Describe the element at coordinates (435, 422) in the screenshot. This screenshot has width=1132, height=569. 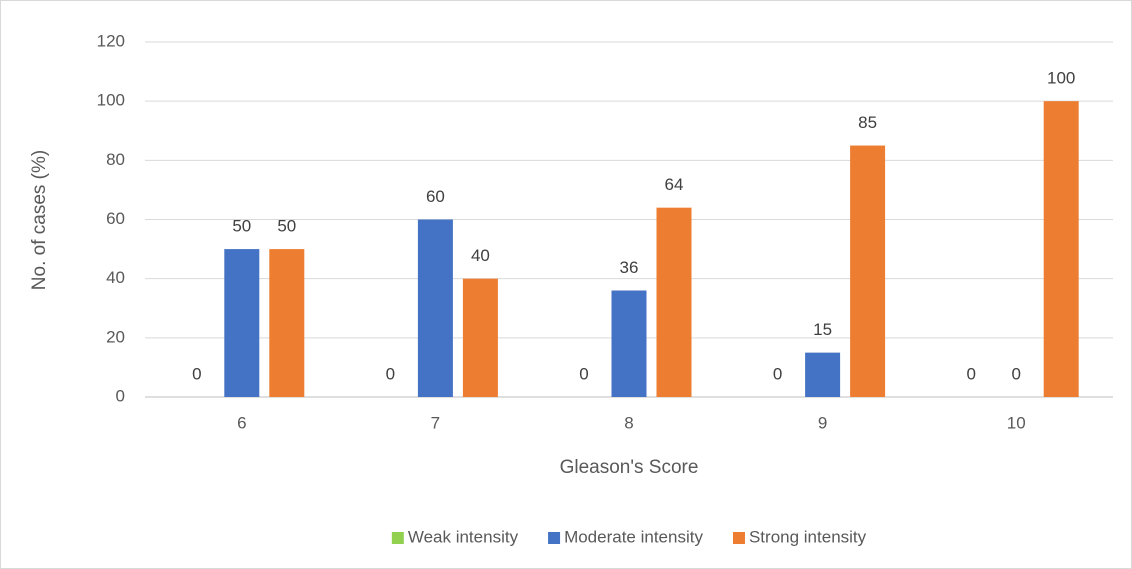
I see `x-tick-label: 7` at that location.